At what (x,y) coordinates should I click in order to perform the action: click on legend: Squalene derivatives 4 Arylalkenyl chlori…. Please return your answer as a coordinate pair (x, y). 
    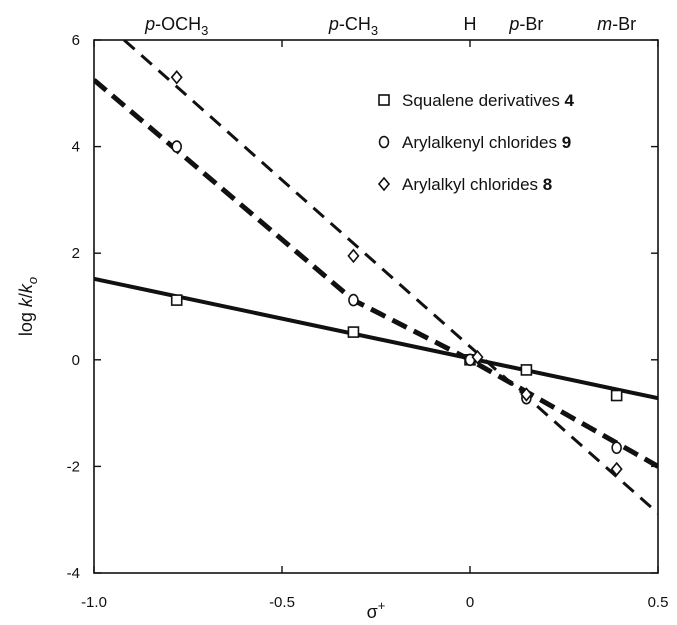
    Looking at the image, I should click on (476, 142).